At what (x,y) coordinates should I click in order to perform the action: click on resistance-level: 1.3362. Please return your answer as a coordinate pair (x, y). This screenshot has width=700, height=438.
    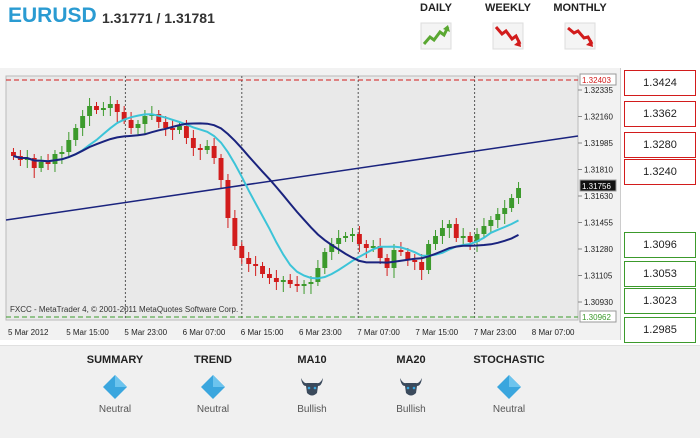
    Looking at the image, I should click on (660, 114).